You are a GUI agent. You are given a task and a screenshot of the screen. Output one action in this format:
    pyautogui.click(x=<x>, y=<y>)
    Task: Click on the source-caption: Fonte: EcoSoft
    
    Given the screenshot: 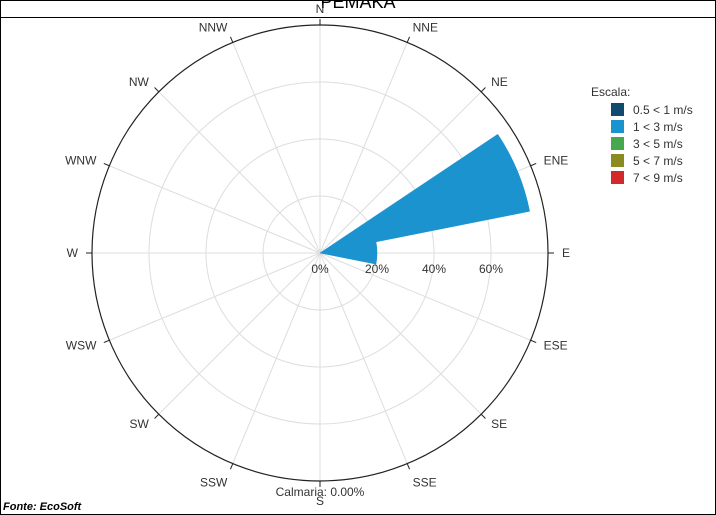 What is the action you would take?
    pyautogui.click(x=42, y=507)
    